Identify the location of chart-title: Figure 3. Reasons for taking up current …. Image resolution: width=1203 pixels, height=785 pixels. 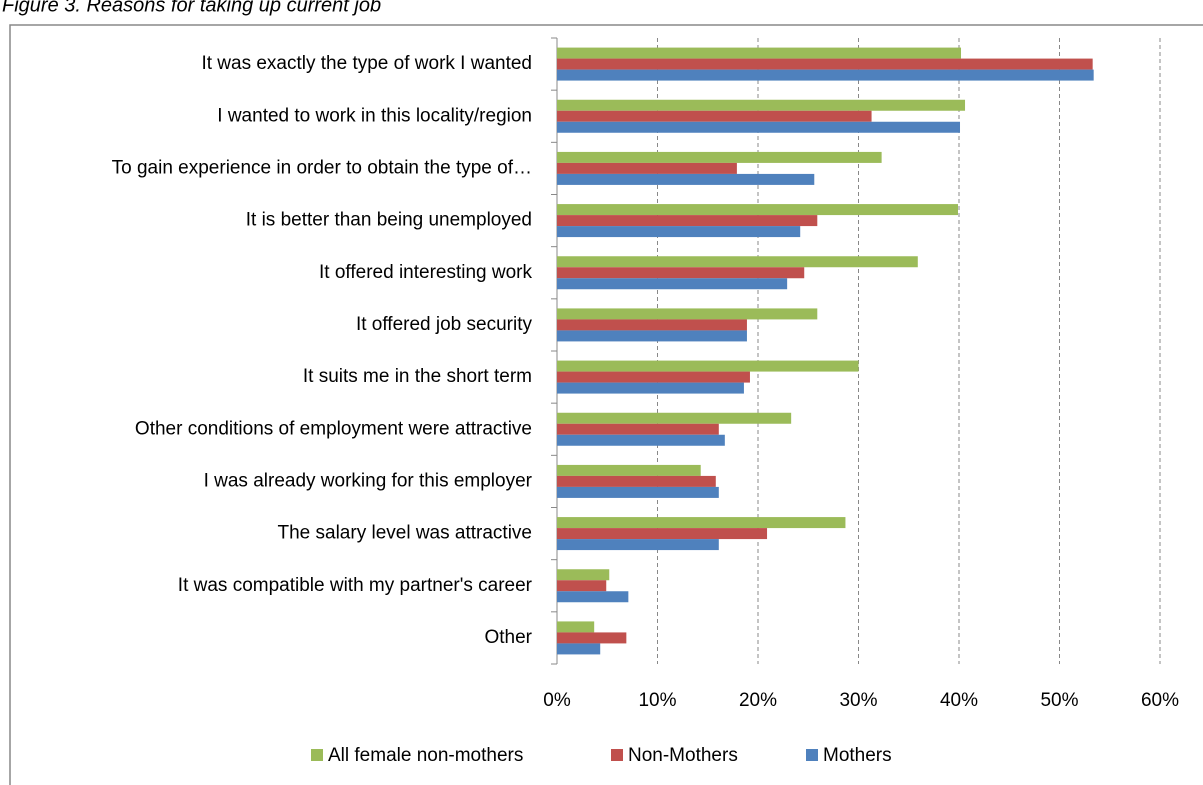
(191, 8).